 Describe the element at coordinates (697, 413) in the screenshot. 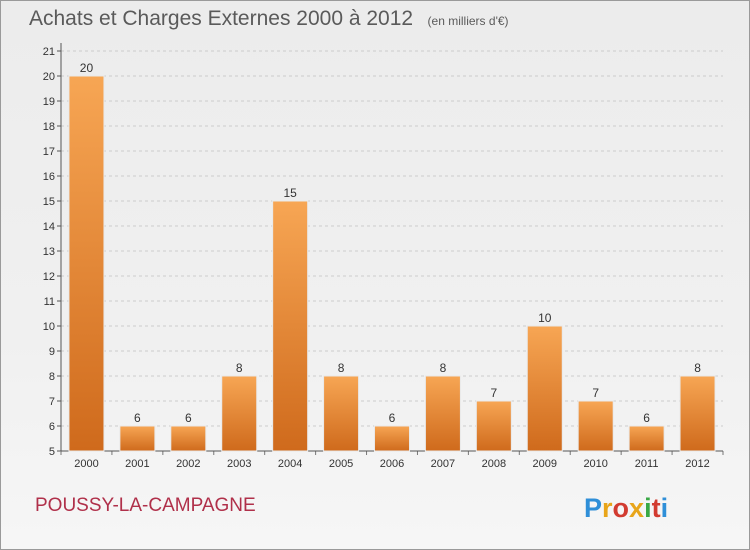

I see `bar-2012` at that location.